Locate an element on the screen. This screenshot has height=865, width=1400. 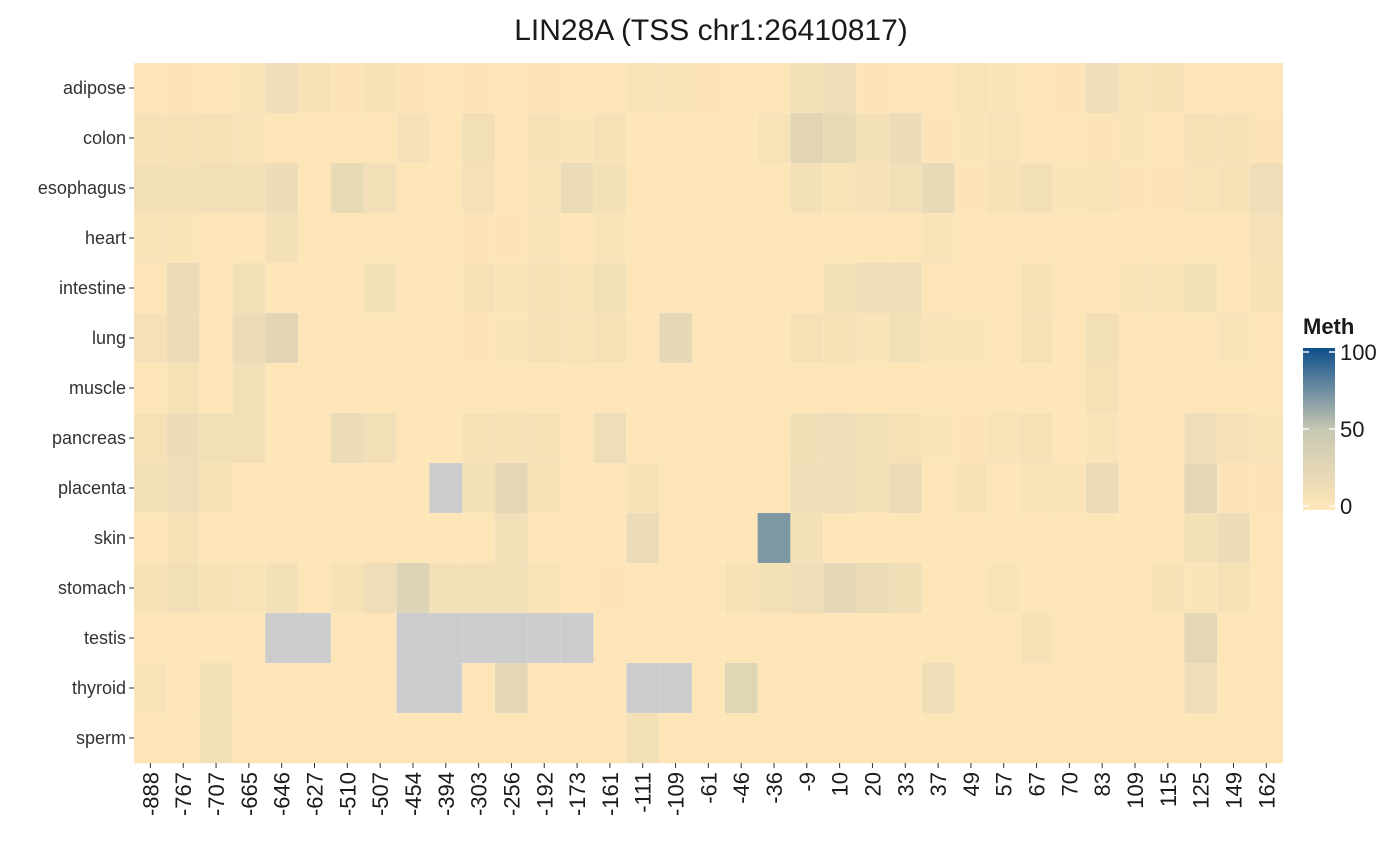
y-tick-label: adipose is located at coordinates (94, 88).